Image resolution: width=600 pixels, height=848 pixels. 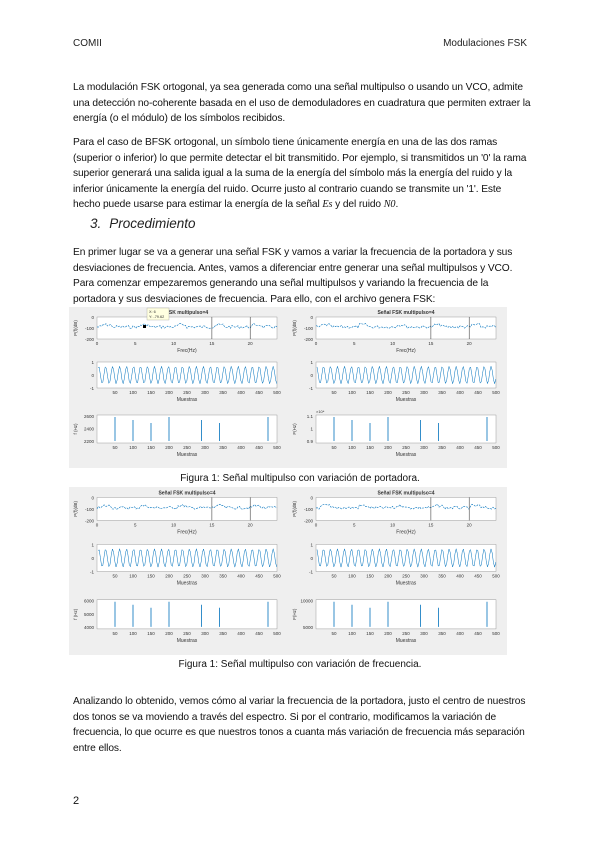 I want to click on y-tick-label: -200, so click(x=309, y=520).